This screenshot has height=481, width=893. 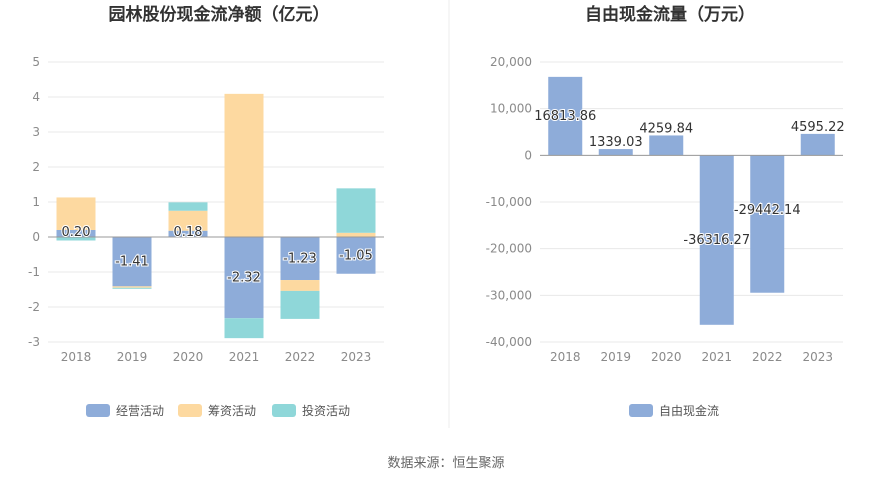 I want to click on fcf-data-label: 16813.86, so click(x=565, y=116).